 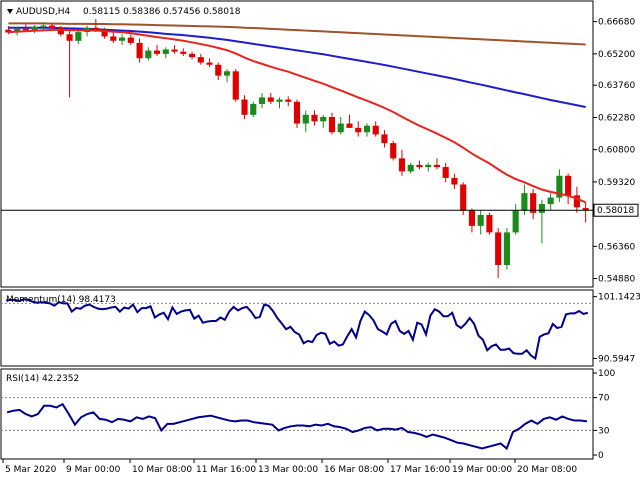 I want to click on momentum-axis: 101.1423 90.5947, so click(x=616, y=329).